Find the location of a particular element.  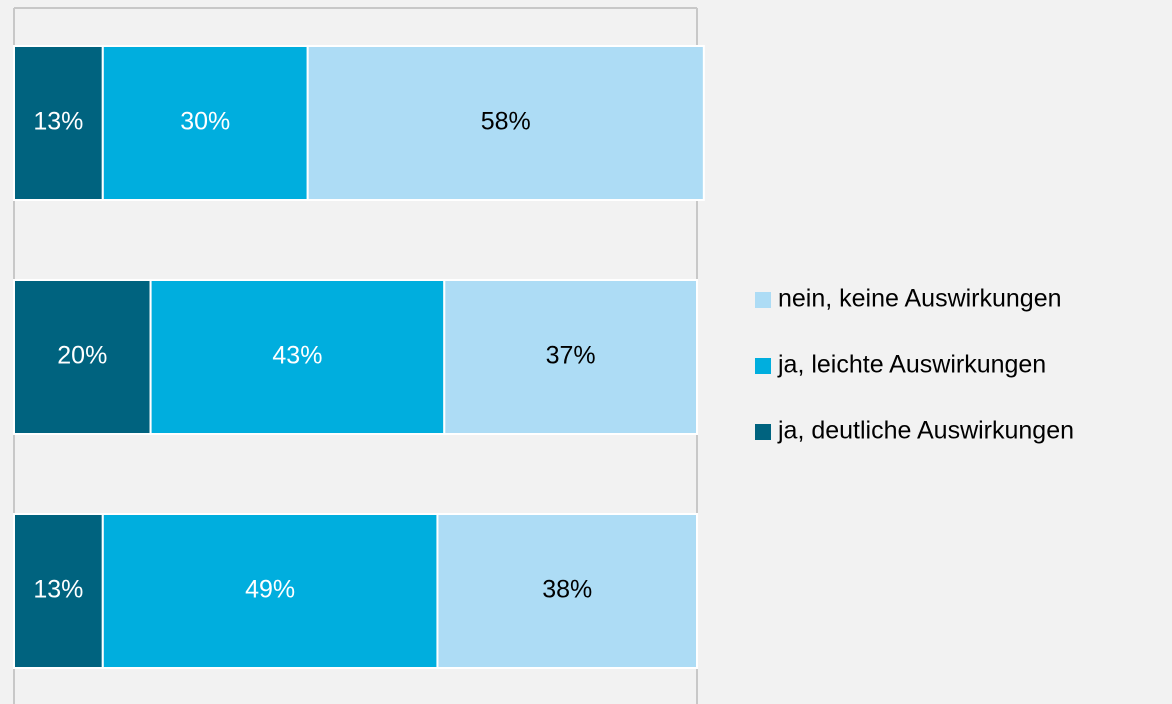

data-label: 49% is located at coordinates (270, 590).